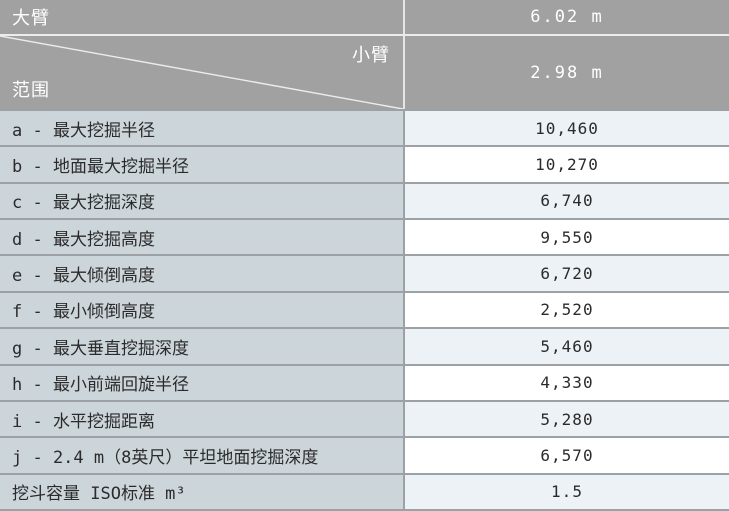 This screenshot has height=511, width=729. I want to click on diagonal-divider-line, so click(201, 72).